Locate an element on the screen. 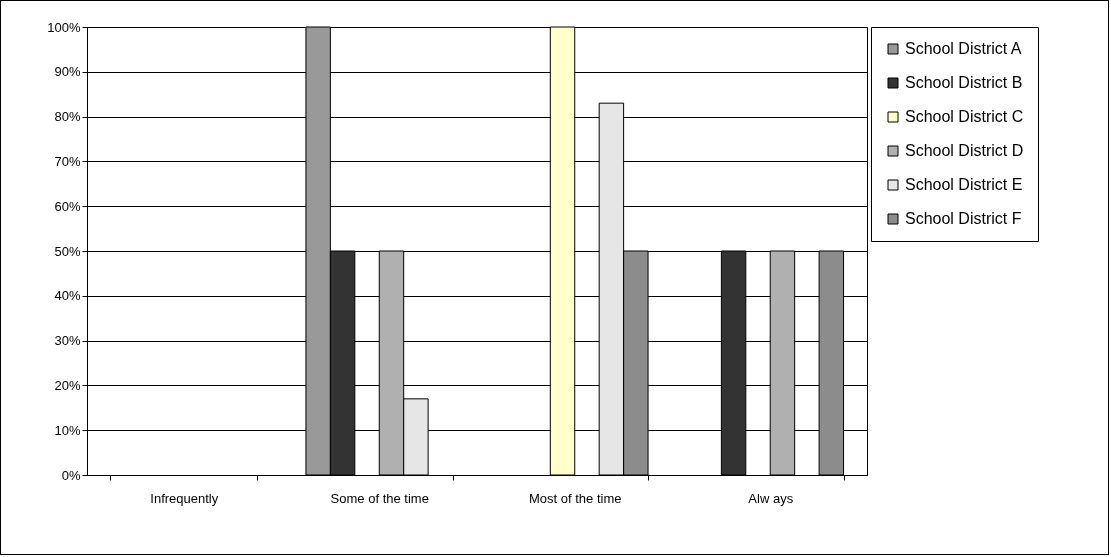 The height and width of the screenshot is (557, 1111). x-tick-label: Infrequently is located at coordinates (184, 498).